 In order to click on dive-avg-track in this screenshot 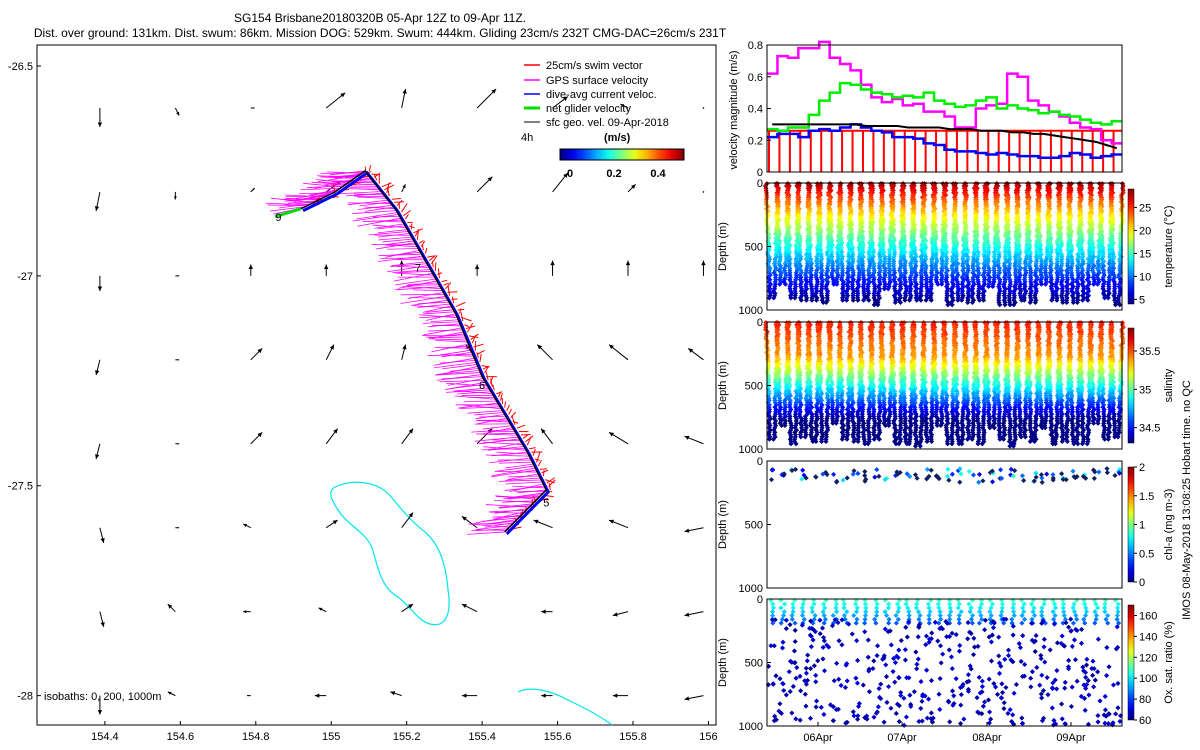, I will do `click(426, 352)`.